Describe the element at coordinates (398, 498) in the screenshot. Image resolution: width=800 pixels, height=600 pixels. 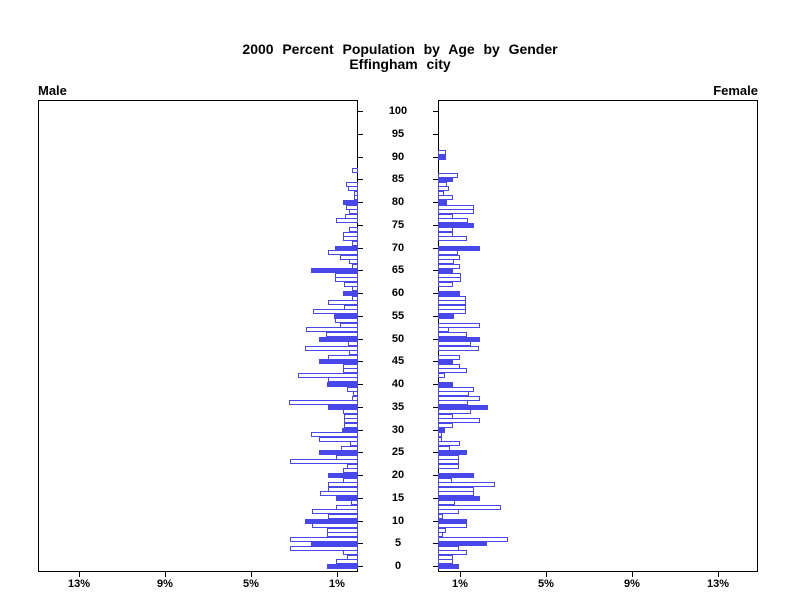
I see `age-tick-label: 15` at that location.